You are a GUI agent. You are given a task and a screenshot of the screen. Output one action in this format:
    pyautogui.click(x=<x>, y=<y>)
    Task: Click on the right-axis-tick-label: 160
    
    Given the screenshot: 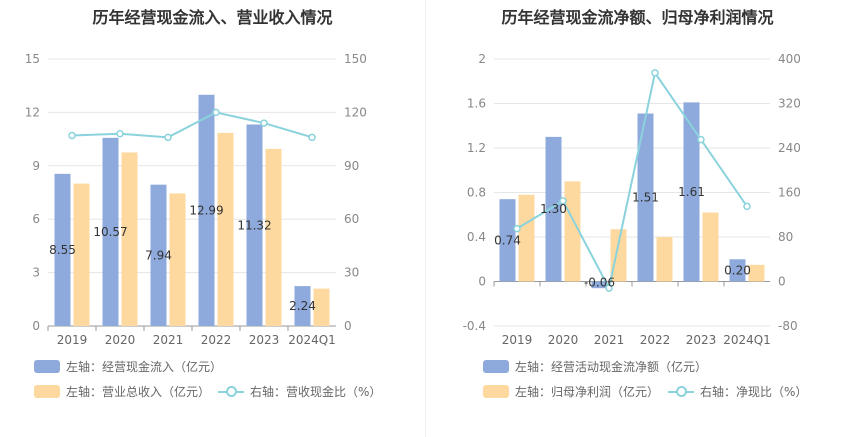 What is the action you would take?
    pyautogui.click(x=789, y=193)
    